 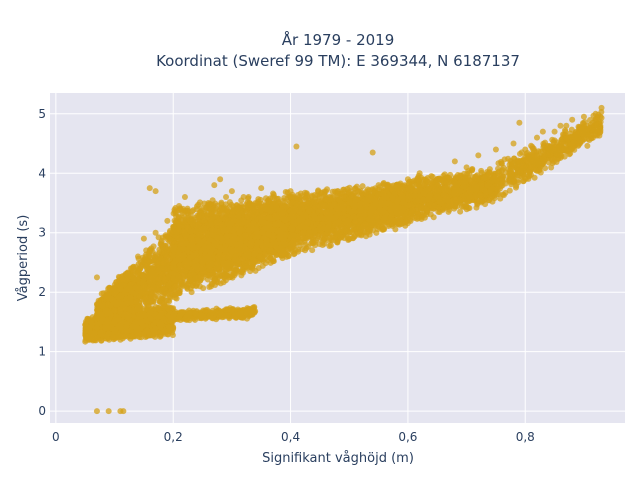 What do you see at coordinates (338, 39) in the screenshot?
I see `chart-title-line-1: År 1979 - 2019` at bounding box center [338, 39].